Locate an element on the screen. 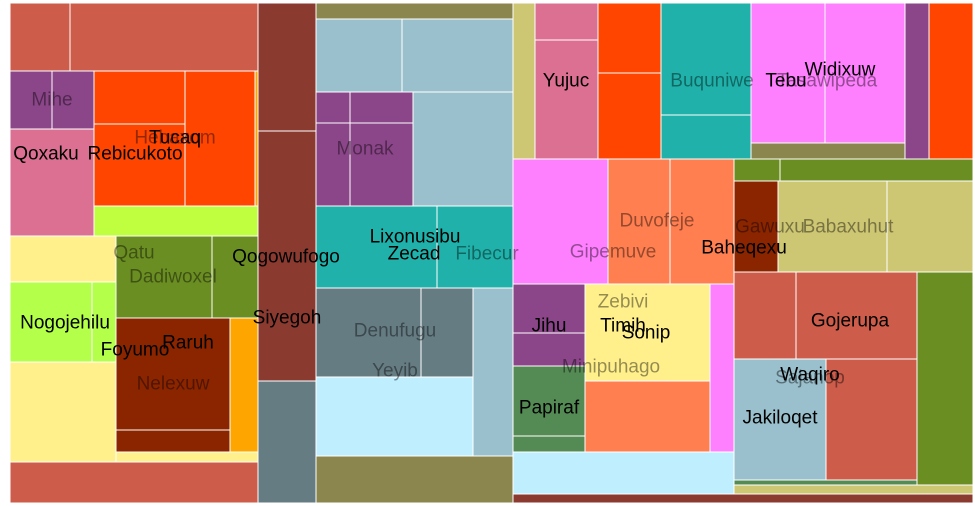 Image resolution: width=975 pixels, height=506 pixels. label-qogowufogo: Qogowufogo is located at coordinates (286, 257).